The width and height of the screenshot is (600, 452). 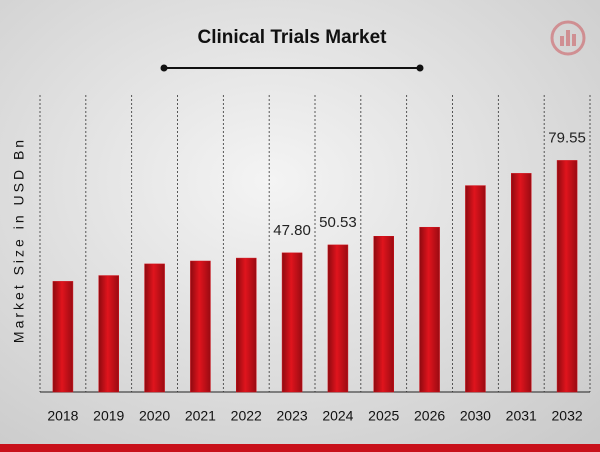 I want to click on x-tick-label: 2018, so click(x=62, y=416).